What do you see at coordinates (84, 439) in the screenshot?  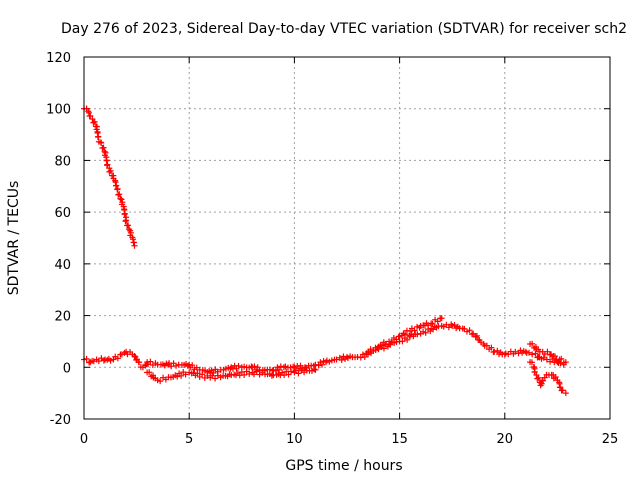 I see `x-tick-label: 0` at bounding box center [84, 439].